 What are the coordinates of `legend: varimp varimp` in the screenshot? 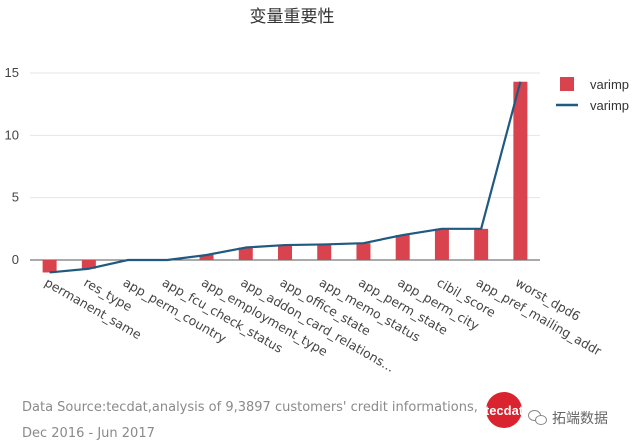 It's located at (592, 95).